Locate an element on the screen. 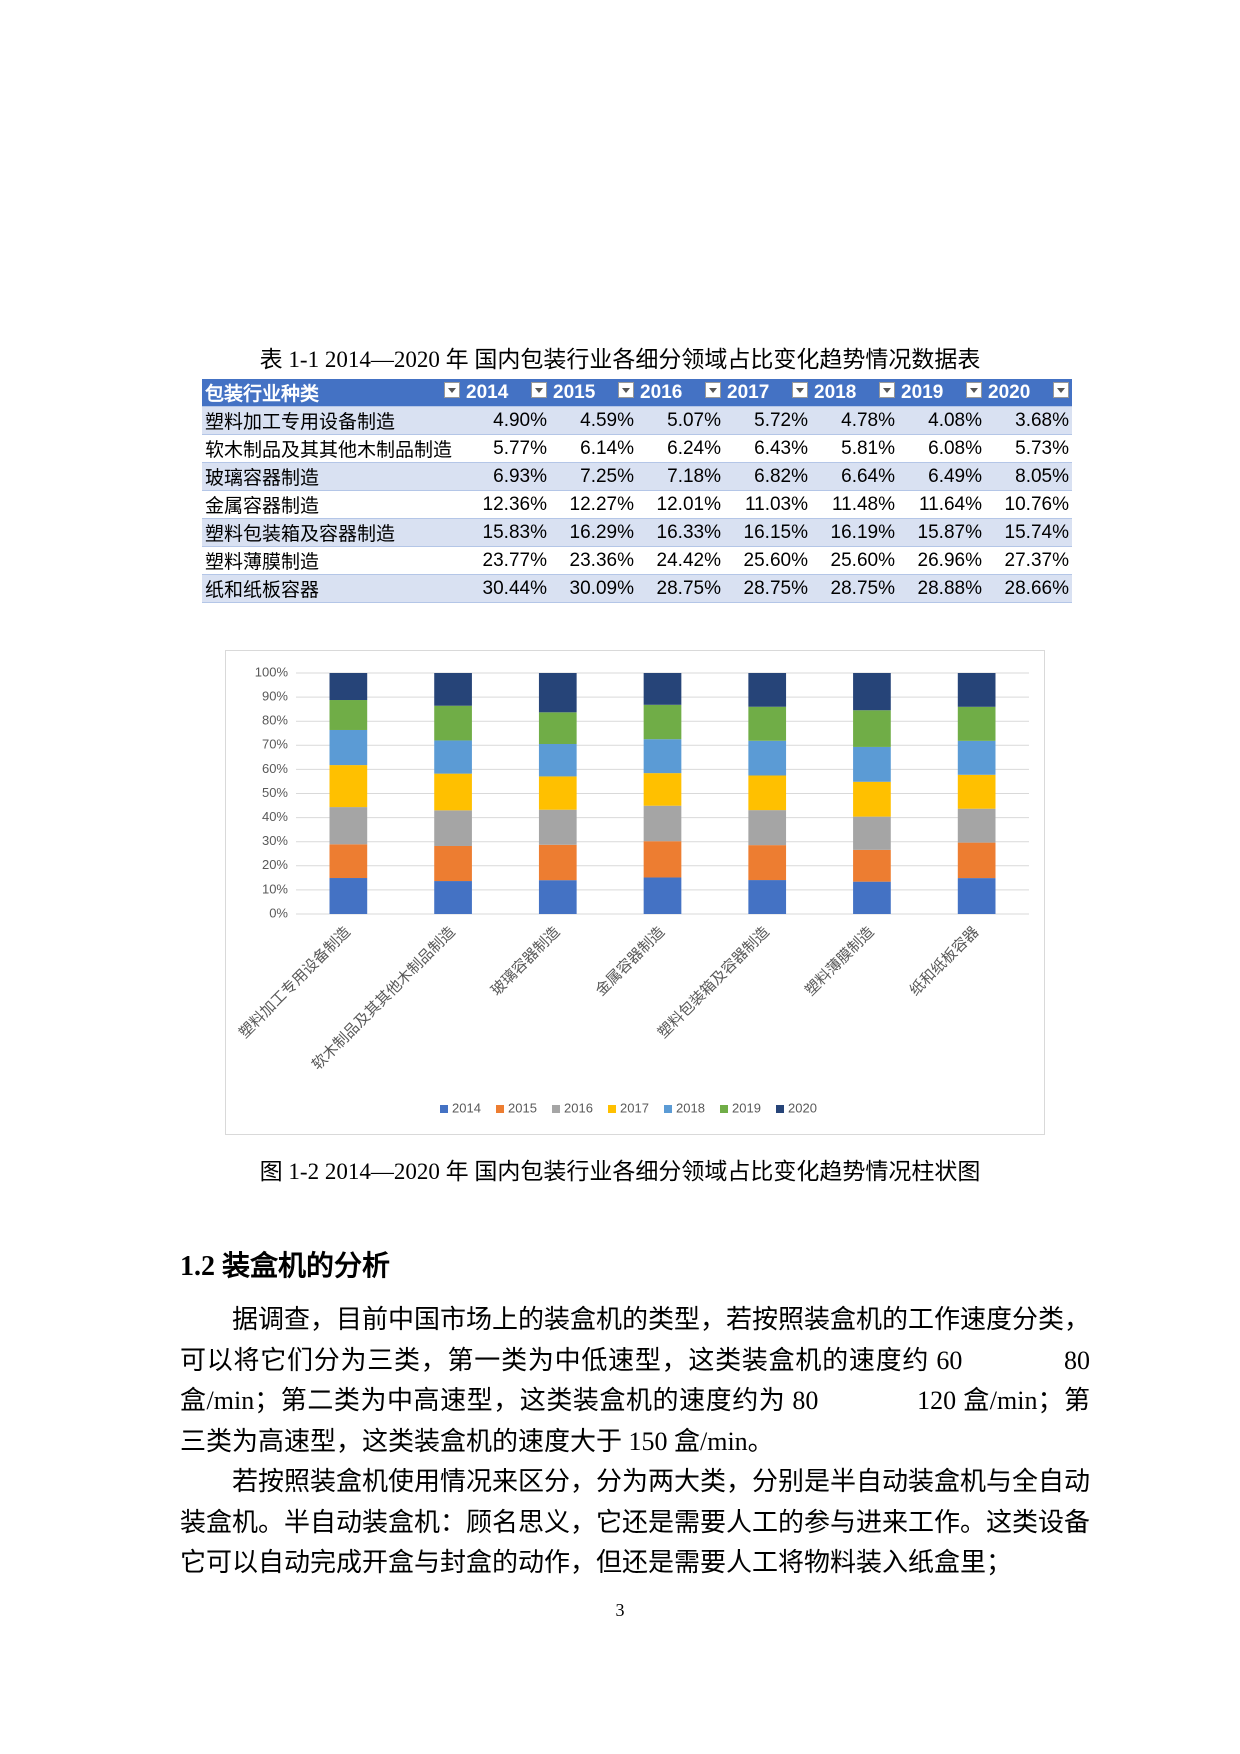  x-tick-label: 塑料薄膜制造 is located at coordinates (840, 962).